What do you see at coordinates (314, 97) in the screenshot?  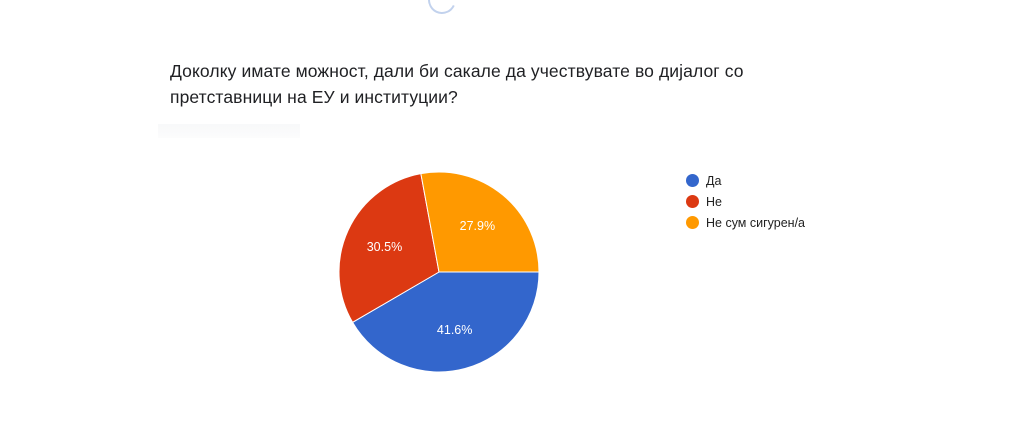 I see `question-line-2: претставници на ЕУ и институции?` at bounding box center [314, 97].